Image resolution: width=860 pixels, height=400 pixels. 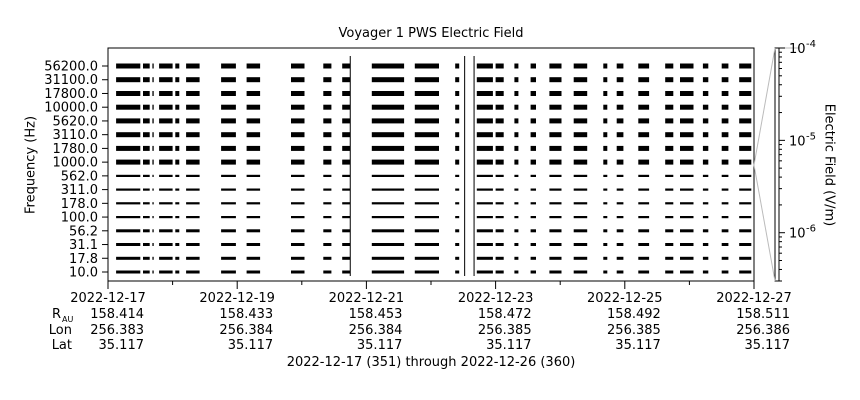 What do you see at coordinates (83, 273) in the screenshot?
I see `y-tick-label: 10.0` at bounding box center [83, 273].